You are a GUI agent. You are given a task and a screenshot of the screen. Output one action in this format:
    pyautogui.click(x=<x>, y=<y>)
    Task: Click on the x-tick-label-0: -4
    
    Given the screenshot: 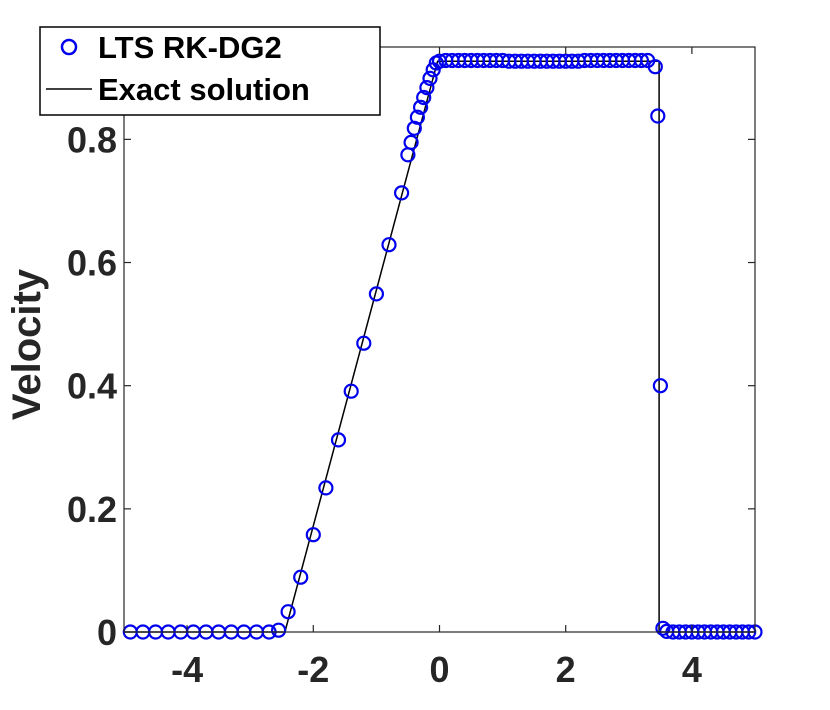 What is the action you would take?
    pyautogui.click(x=187, y=669)
    